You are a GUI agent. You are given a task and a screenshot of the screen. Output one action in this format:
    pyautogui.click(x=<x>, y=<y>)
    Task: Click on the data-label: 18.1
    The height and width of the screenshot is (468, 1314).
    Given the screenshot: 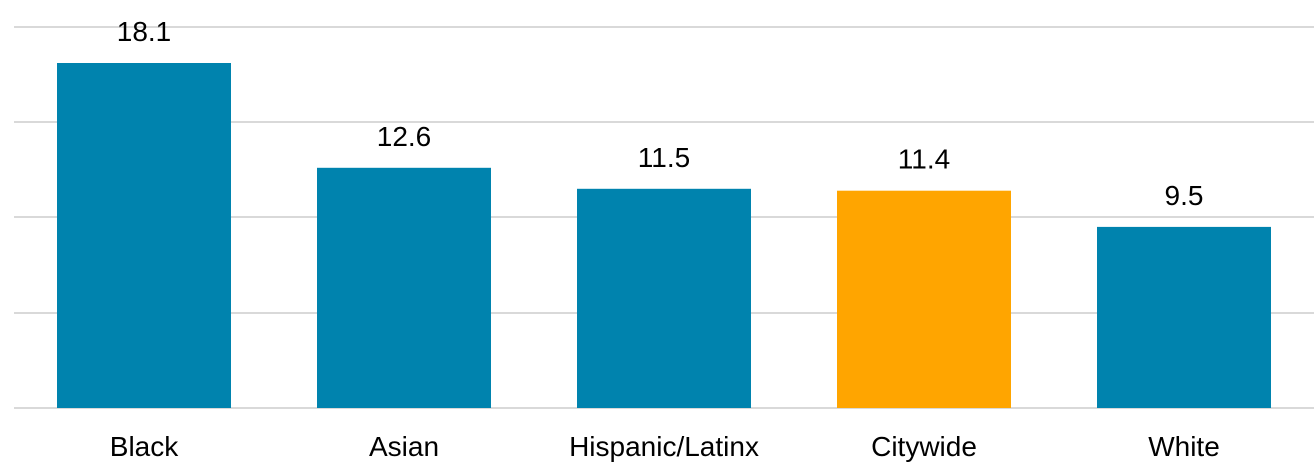 What is the action you would take?
    pyautogui.click(x=144, y=31)
    